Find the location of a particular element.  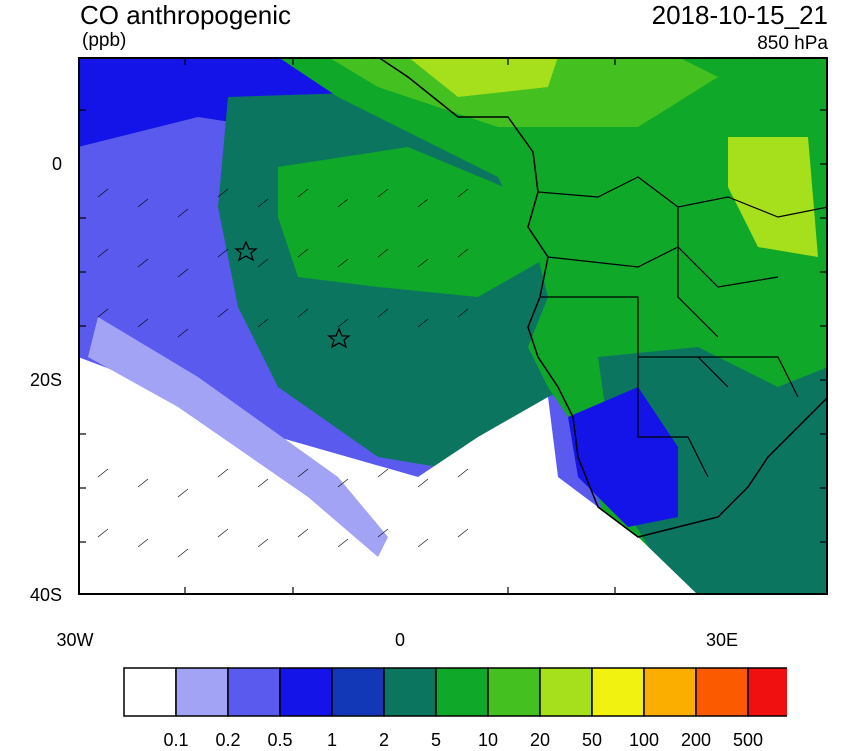

lat-label-40s: 40S is located at coordinates (45, 595).